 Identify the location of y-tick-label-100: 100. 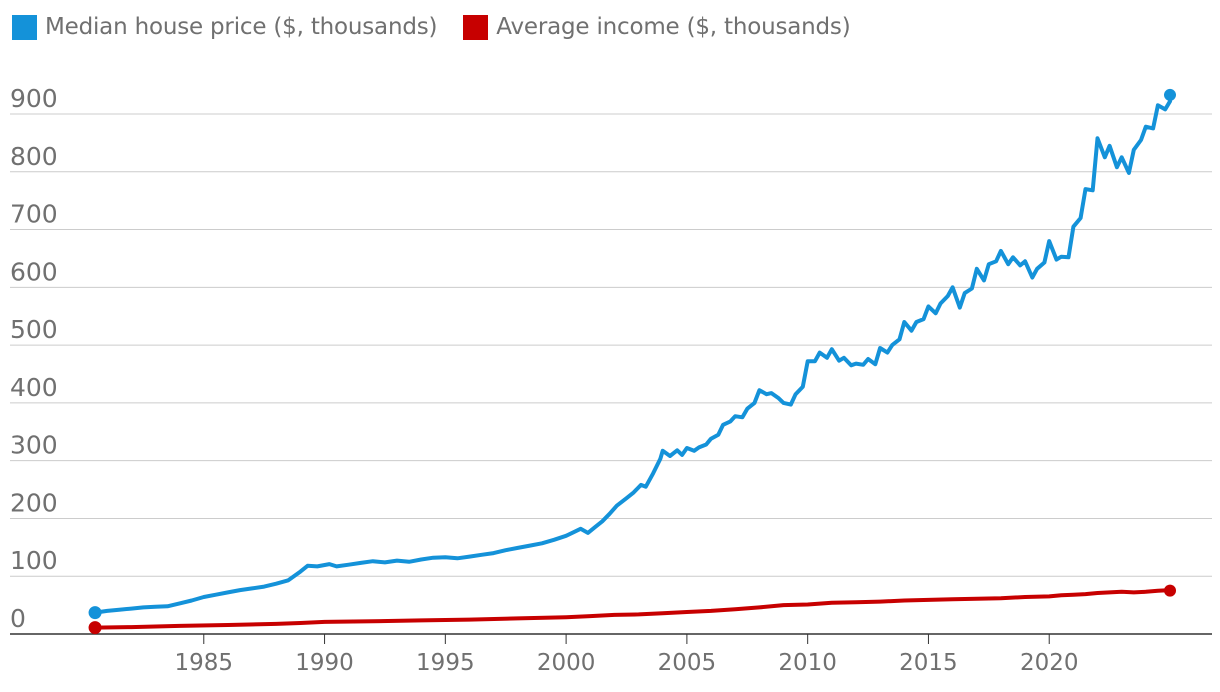
(34, 560).